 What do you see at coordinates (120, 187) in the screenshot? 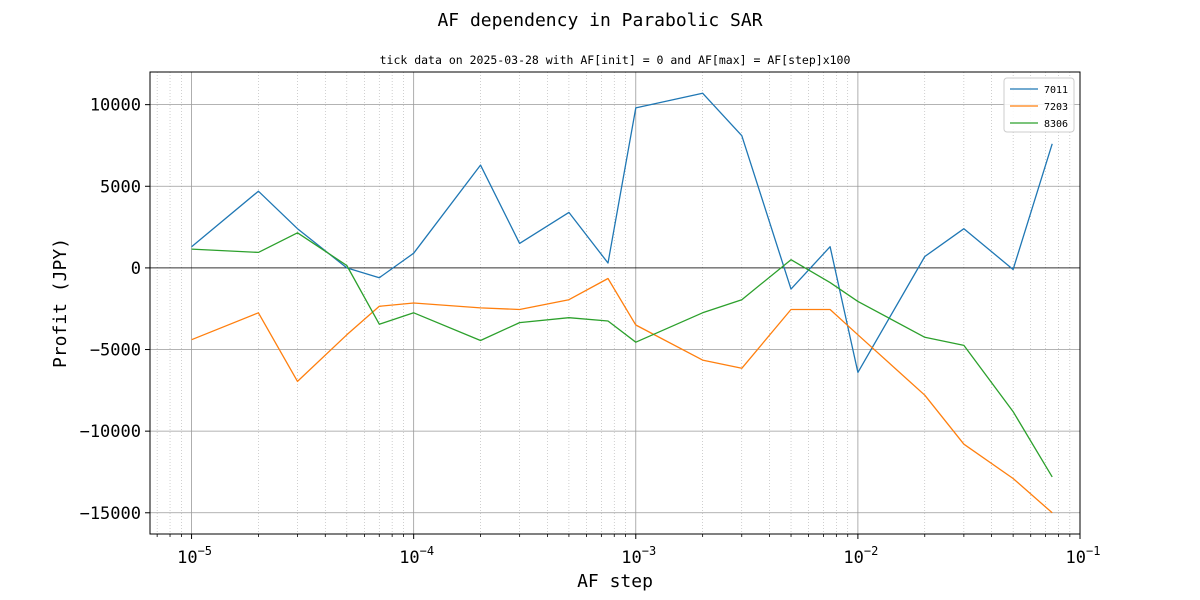
I see `y-tick-label: 5000` at bounding box center [120, 187].